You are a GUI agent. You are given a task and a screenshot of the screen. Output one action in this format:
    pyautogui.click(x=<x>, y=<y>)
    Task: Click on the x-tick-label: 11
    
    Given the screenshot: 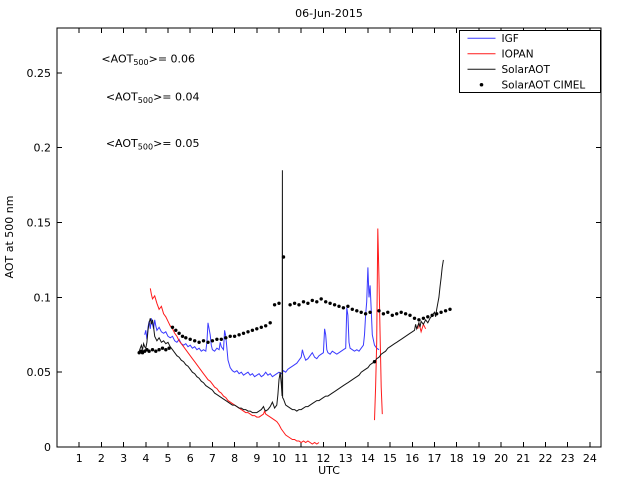 What is the action you would take?
    pyautogui.click(x=301, y=458)
    